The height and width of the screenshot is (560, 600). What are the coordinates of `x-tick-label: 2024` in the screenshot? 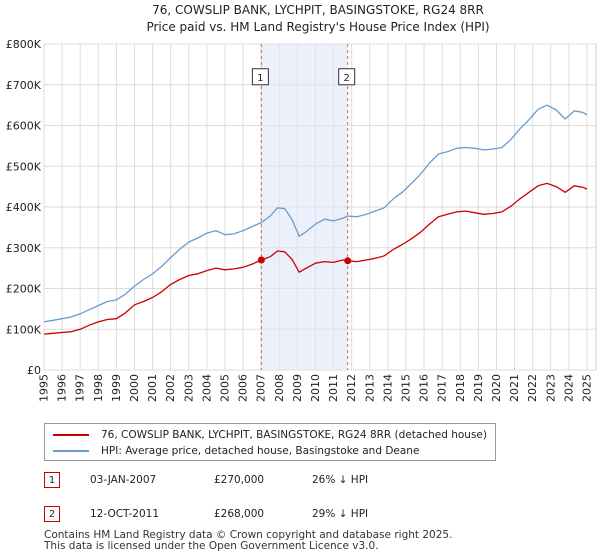 It's located at (568, 388).